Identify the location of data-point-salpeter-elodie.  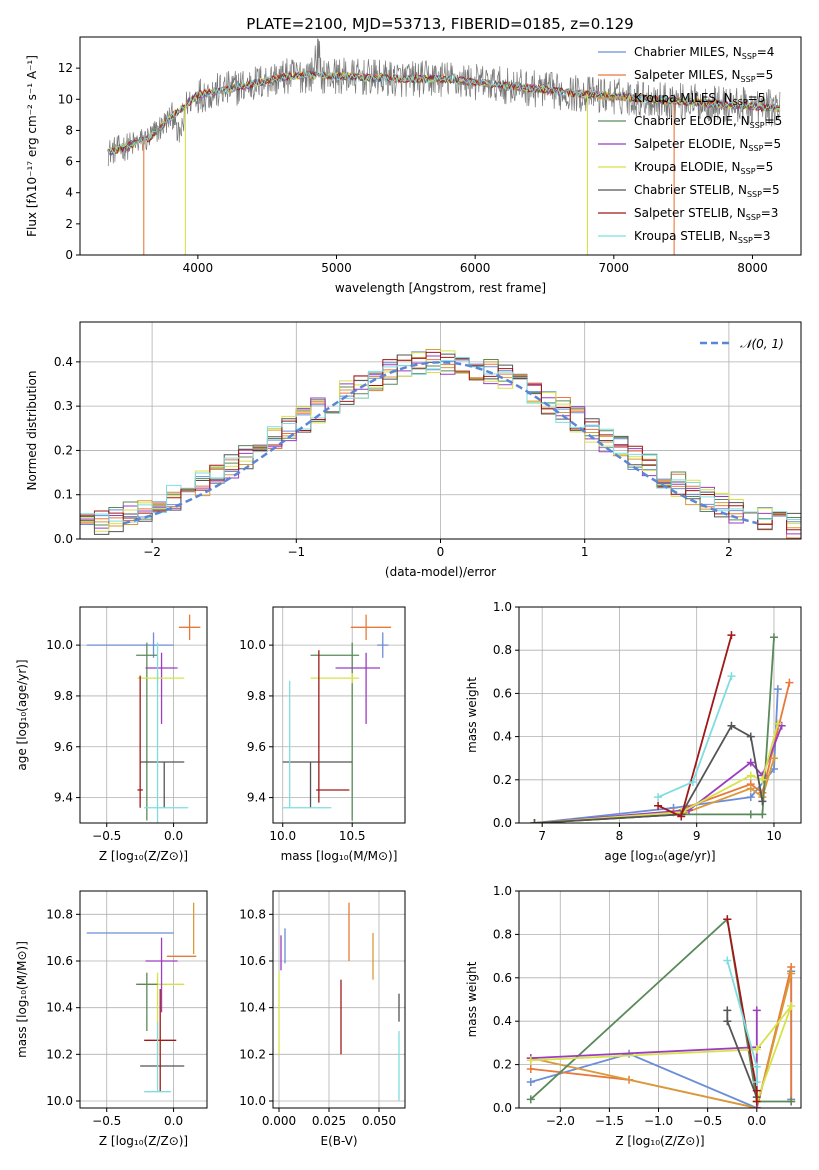
(161, 975).